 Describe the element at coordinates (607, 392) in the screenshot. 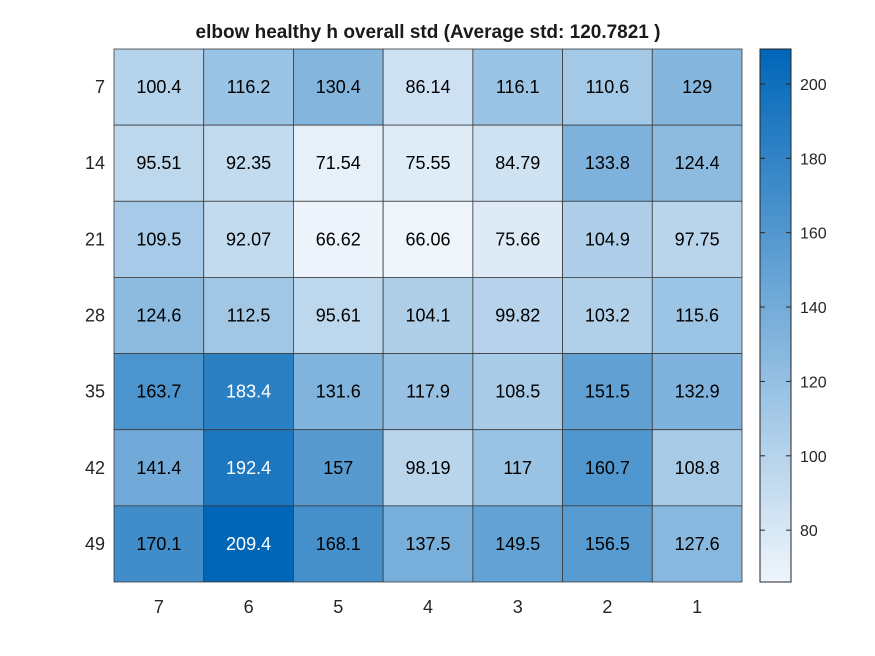

I see `cell-value-label: 151.5` at that location.